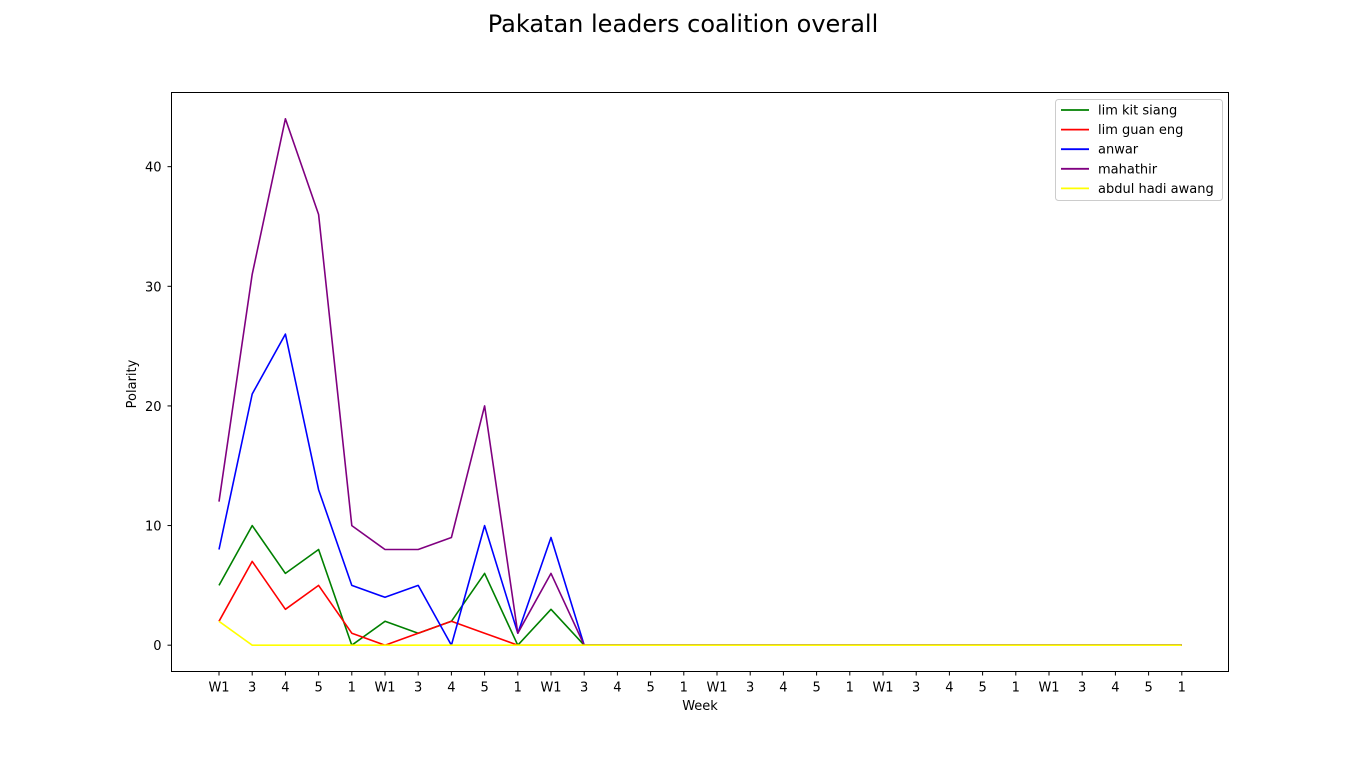 This screenshot has height=768, width=1366. What do you see at coordinates (1140, 130) in the screenshot?
I see `legend-entry: lim guan eng` at bounding box center [1140, 130].